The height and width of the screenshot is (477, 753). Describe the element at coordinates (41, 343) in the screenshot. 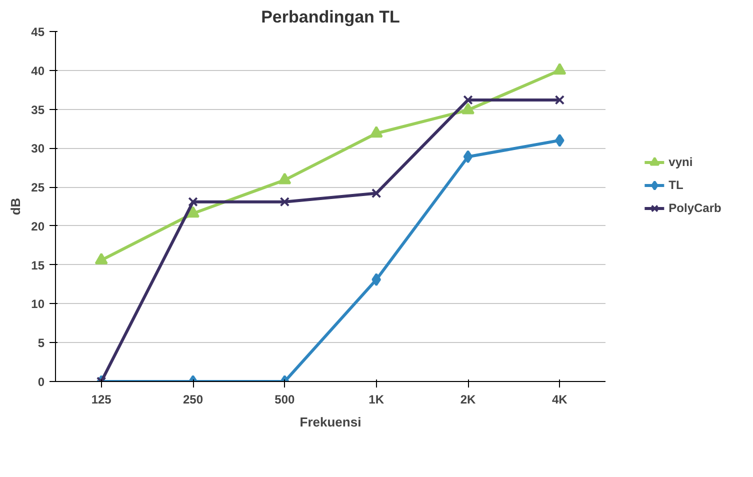

I see `y-tick-label: 5` at that location.